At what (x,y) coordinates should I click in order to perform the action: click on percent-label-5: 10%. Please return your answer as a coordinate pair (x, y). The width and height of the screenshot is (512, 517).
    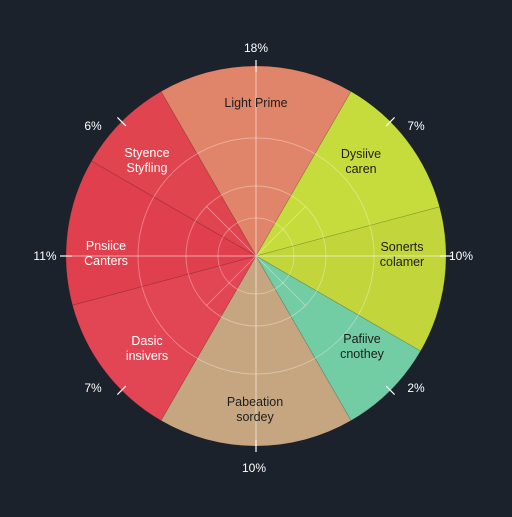
    Looking at the image, I should click on (254, 468).